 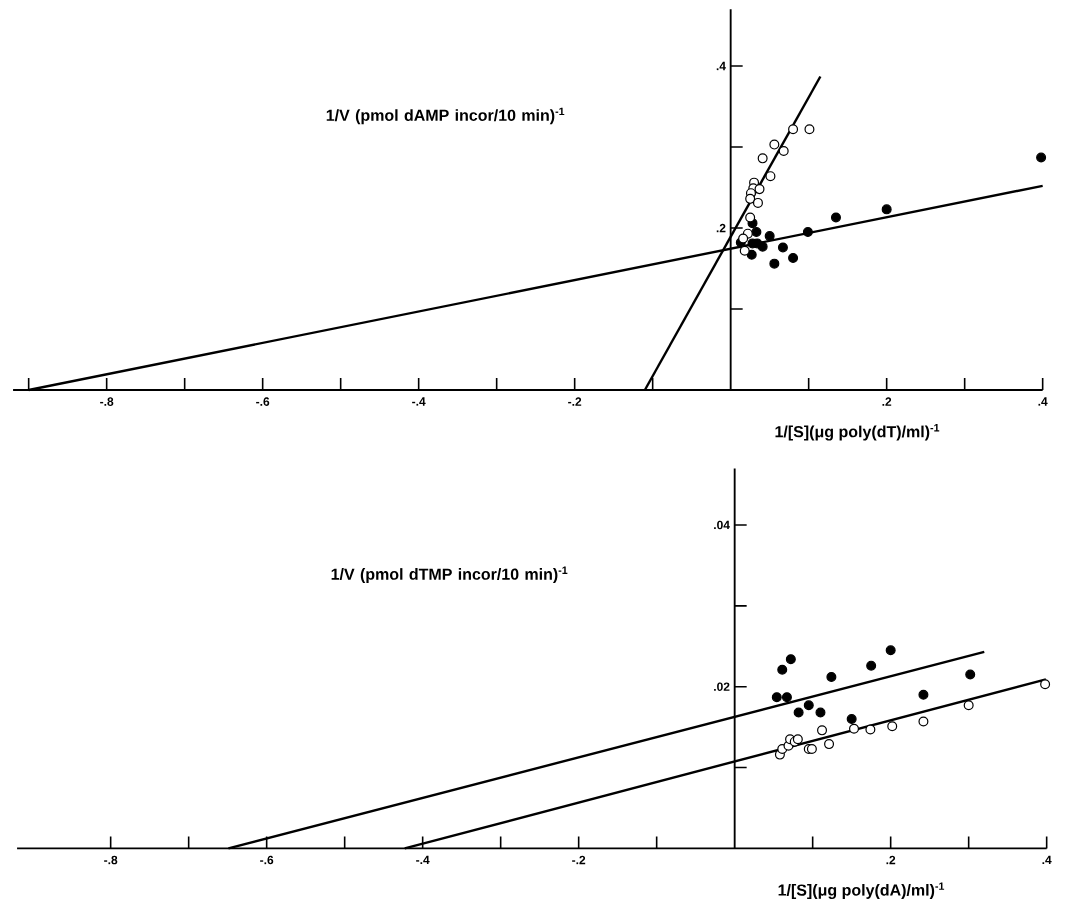 I want to click on y-tick-label: .4, so click(x=721, y=66).